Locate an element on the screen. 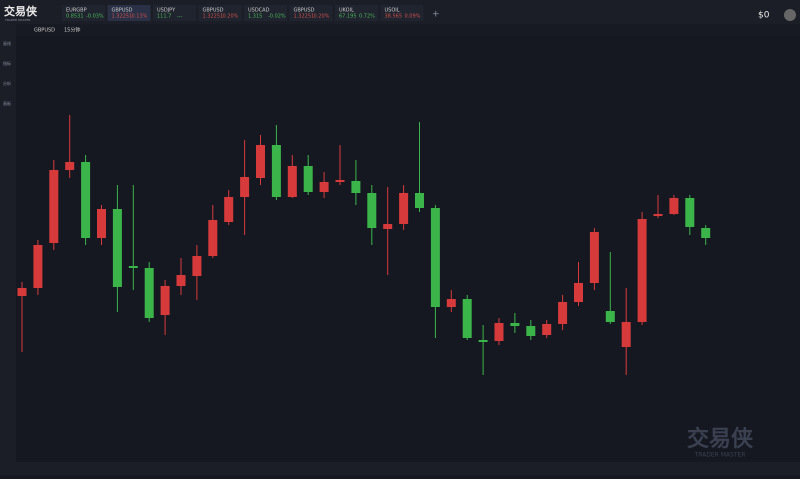 The image size is (800, 479). ticker-change: 0.13% is located at coordinates (140, 17).